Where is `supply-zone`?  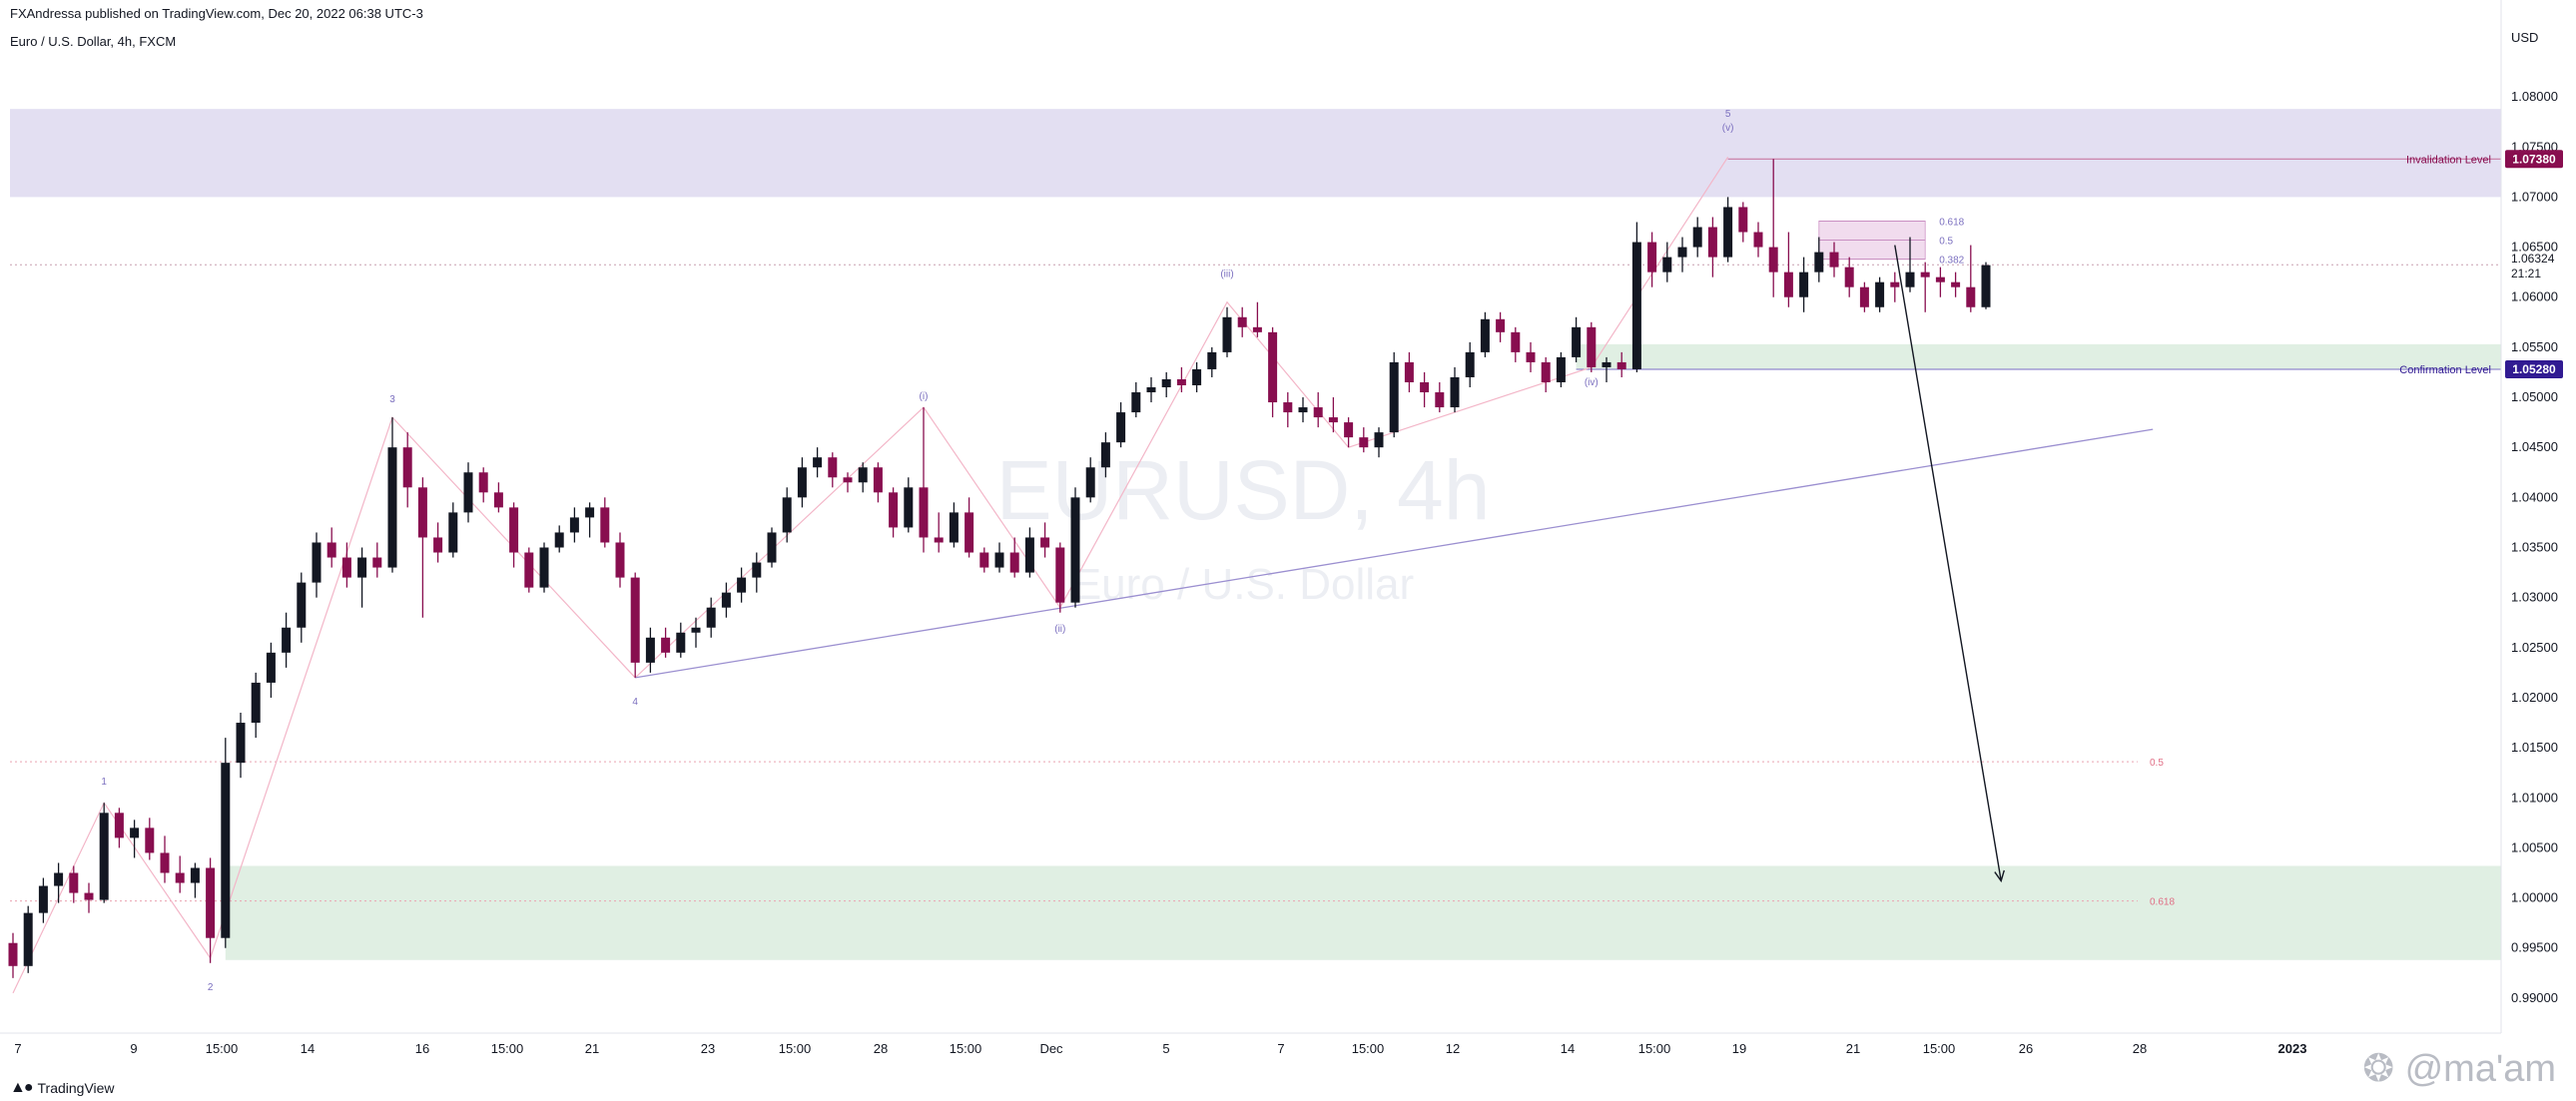
supply-zone is located at coordinates (1255, 153).